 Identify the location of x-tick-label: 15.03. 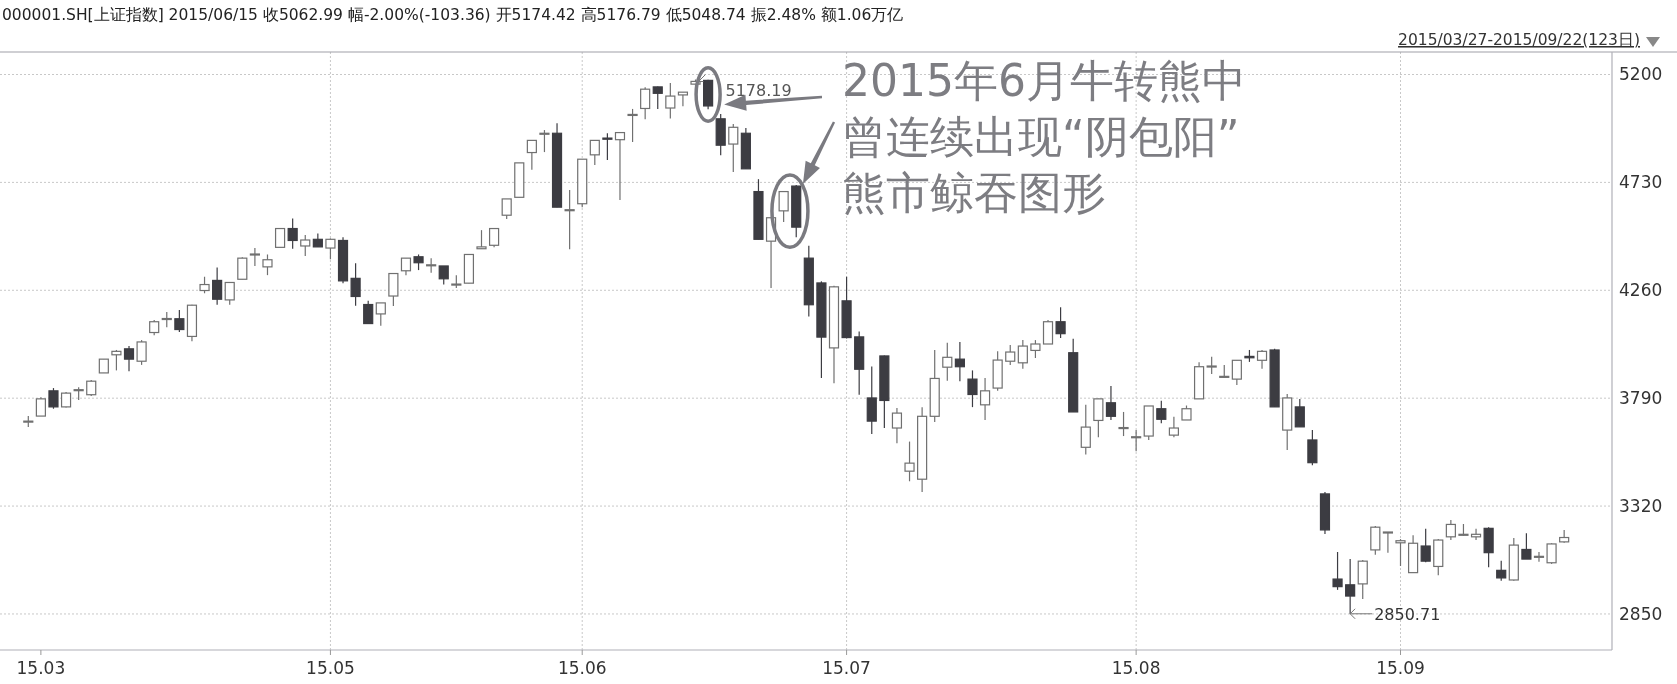
(41, 668).